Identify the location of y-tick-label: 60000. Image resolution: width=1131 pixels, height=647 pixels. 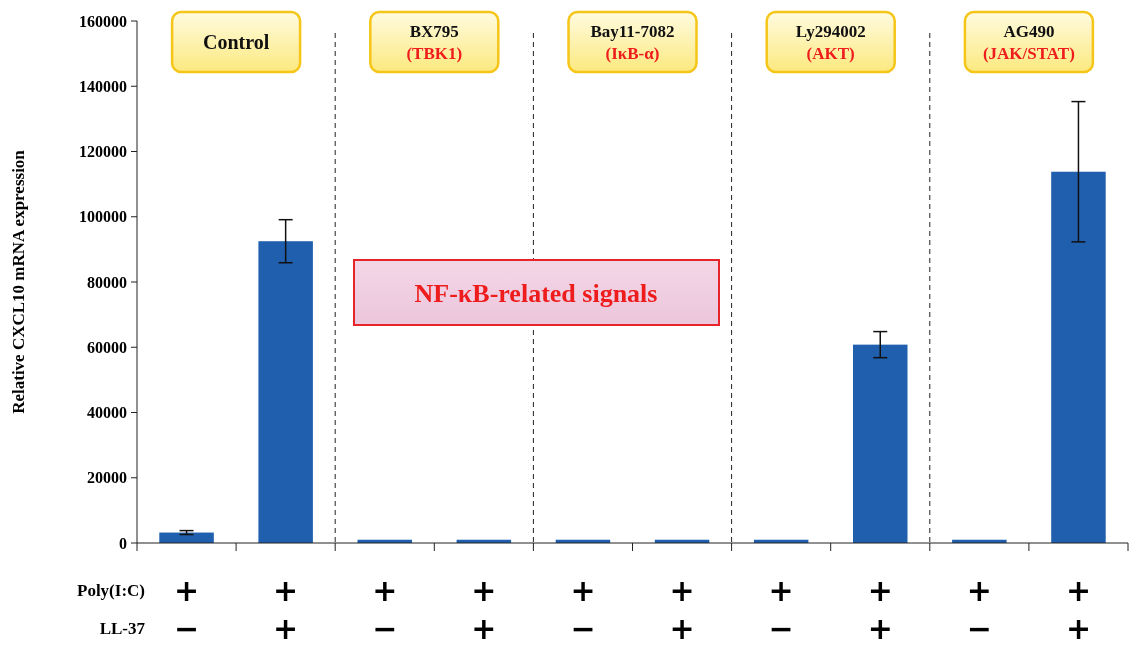
(107, 347).